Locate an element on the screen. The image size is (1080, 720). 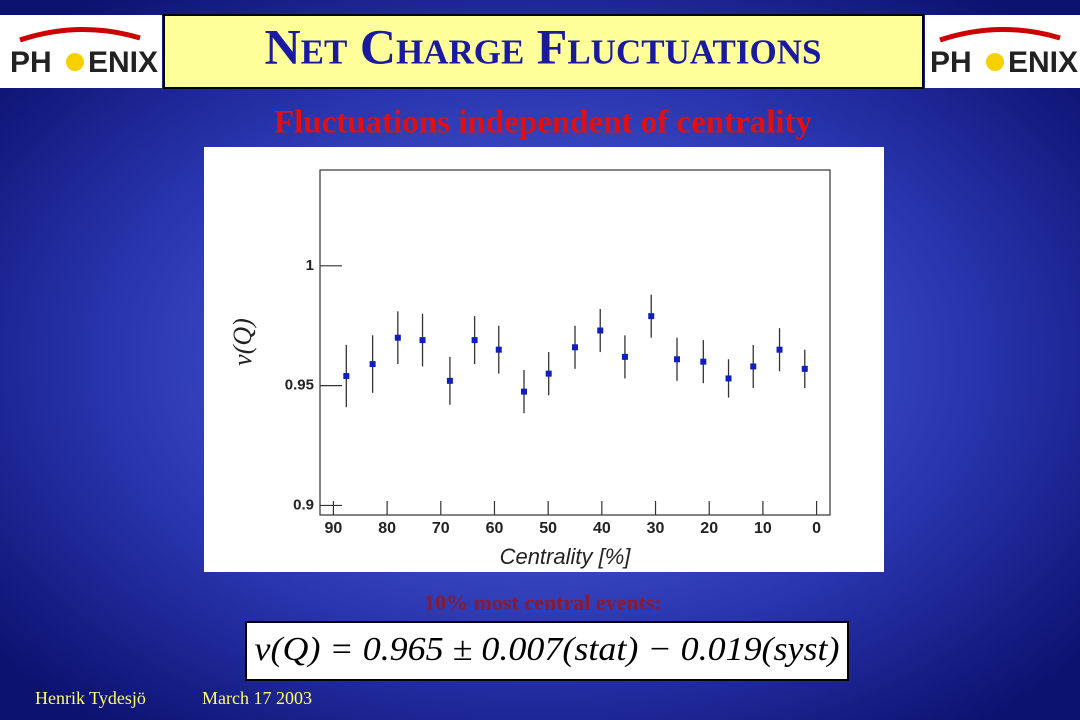
footer-author: Henrik Tydesjö is located at coordinates (90, 698).